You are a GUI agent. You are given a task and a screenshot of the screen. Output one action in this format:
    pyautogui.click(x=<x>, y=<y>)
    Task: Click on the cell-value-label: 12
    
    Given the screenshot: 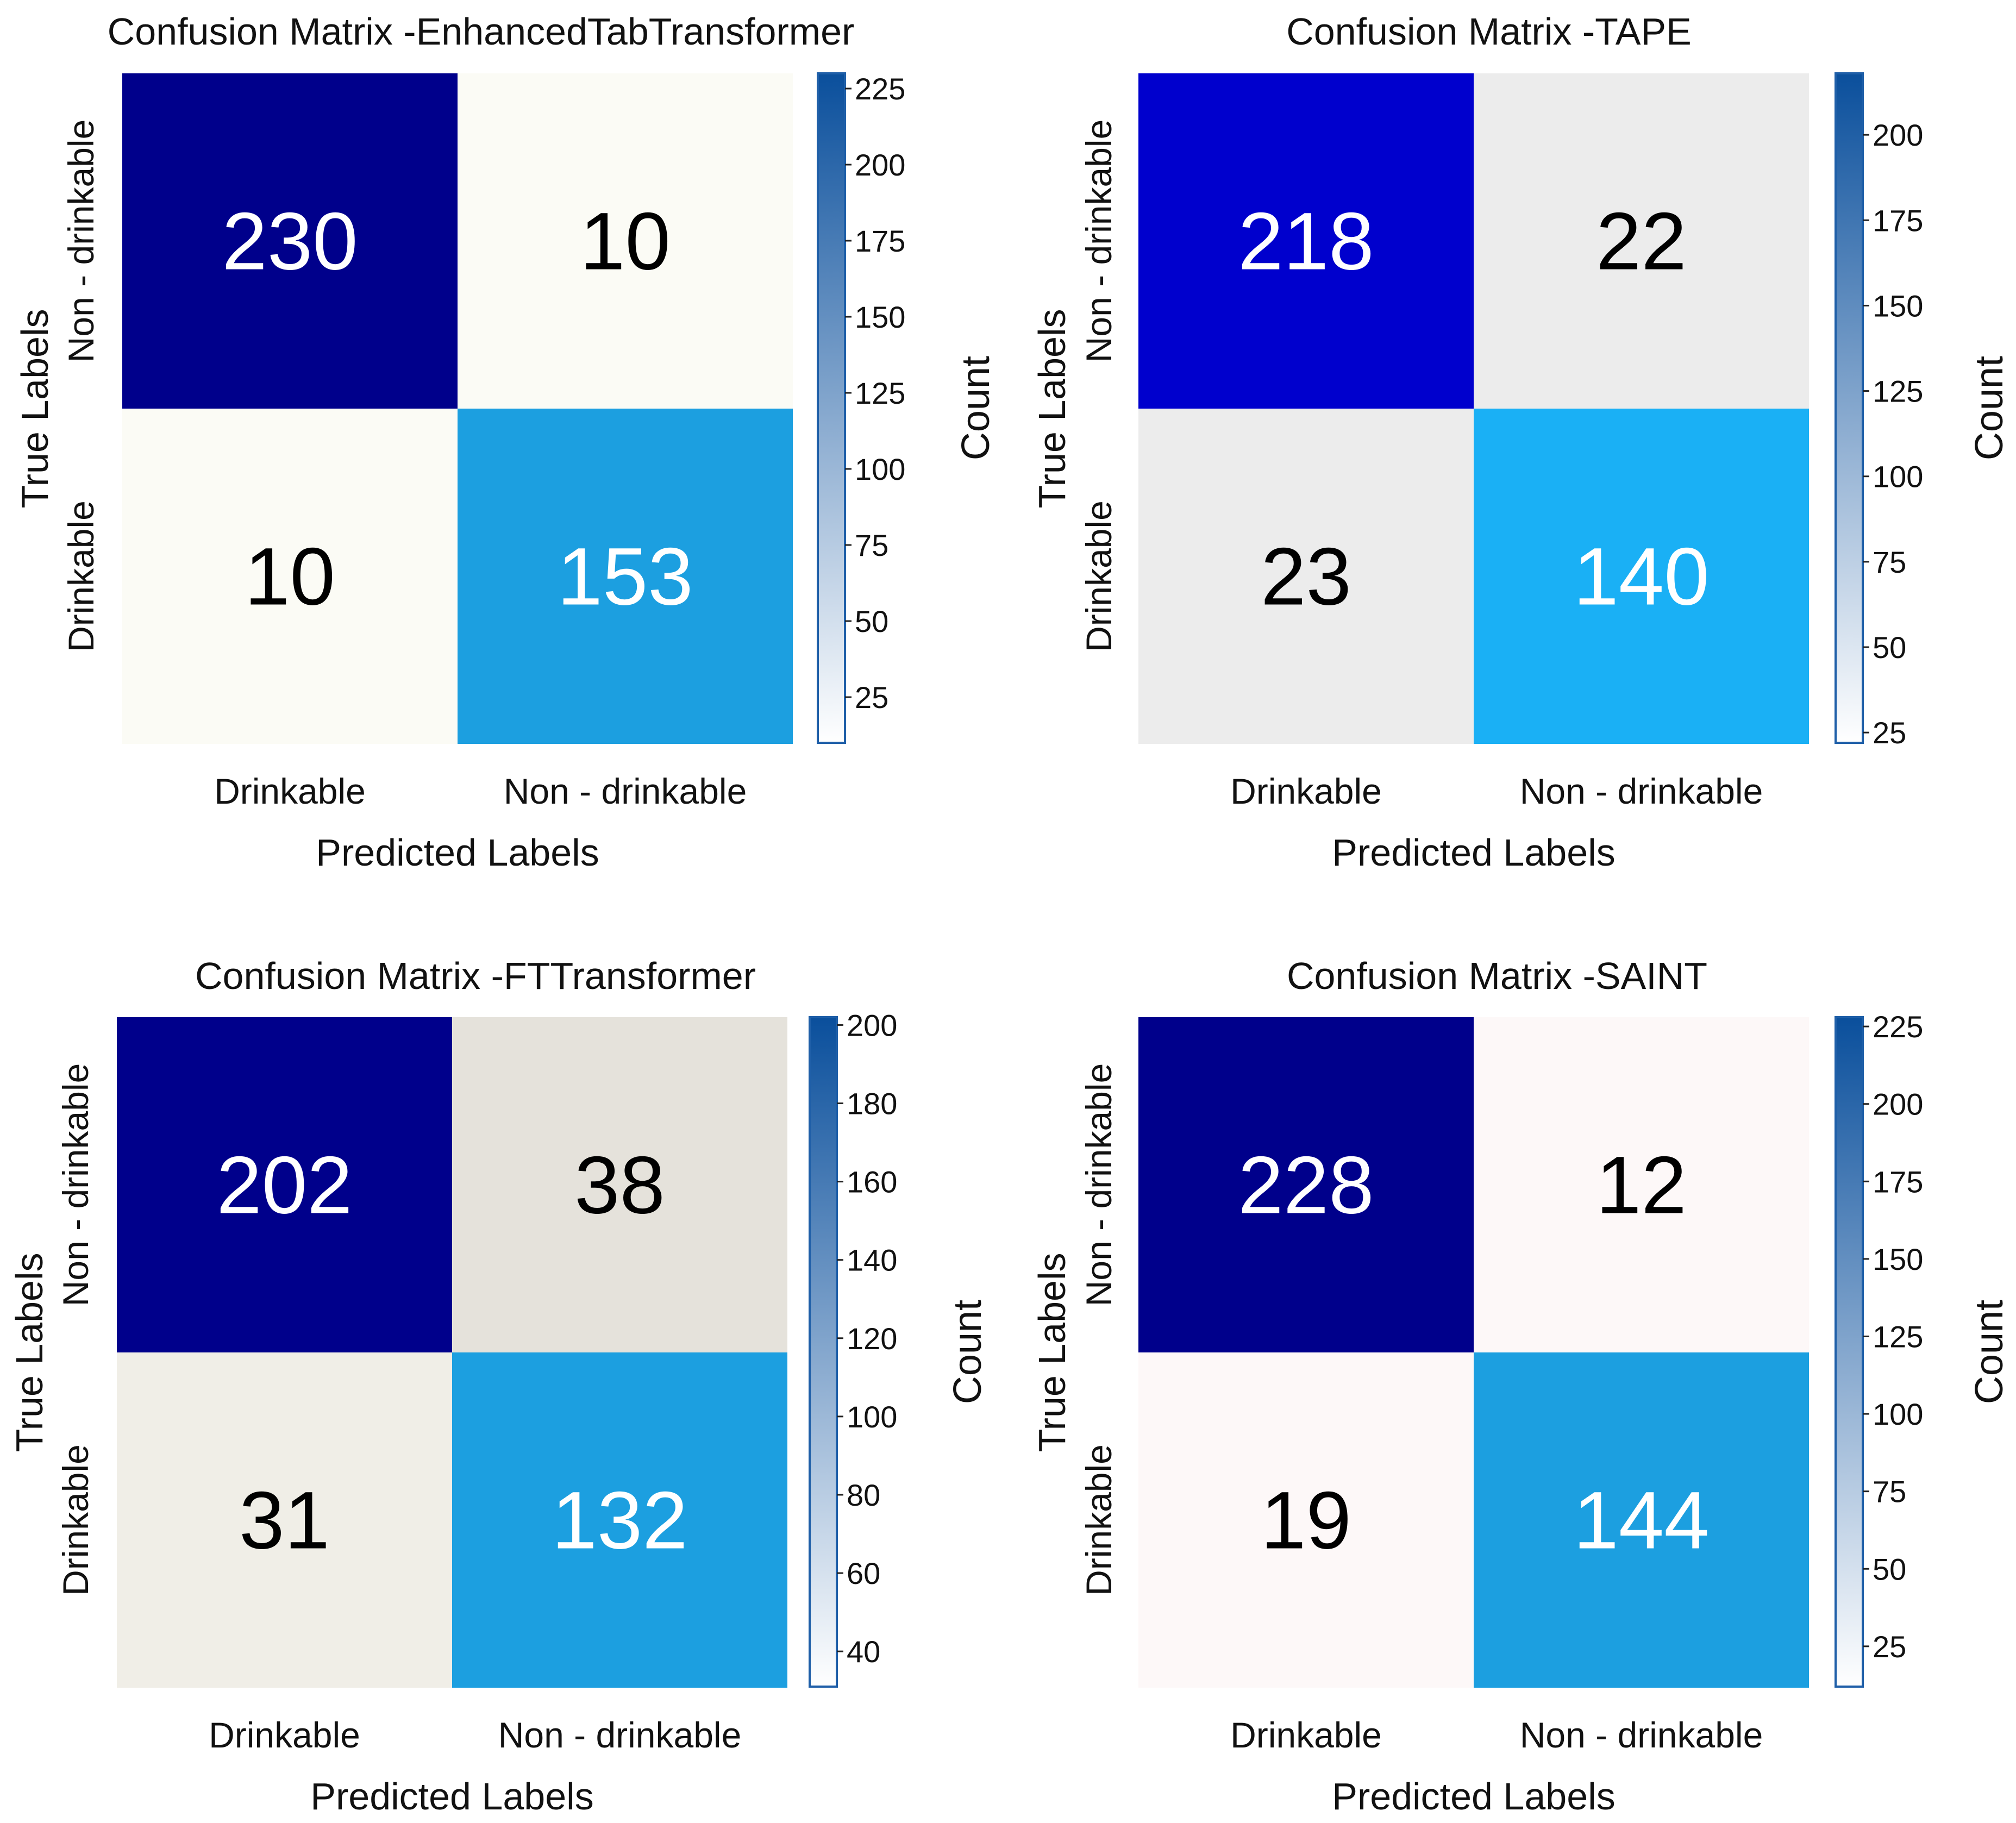 What is the action you would take?
    pyautogui.click(x=1641, y=1185)
    